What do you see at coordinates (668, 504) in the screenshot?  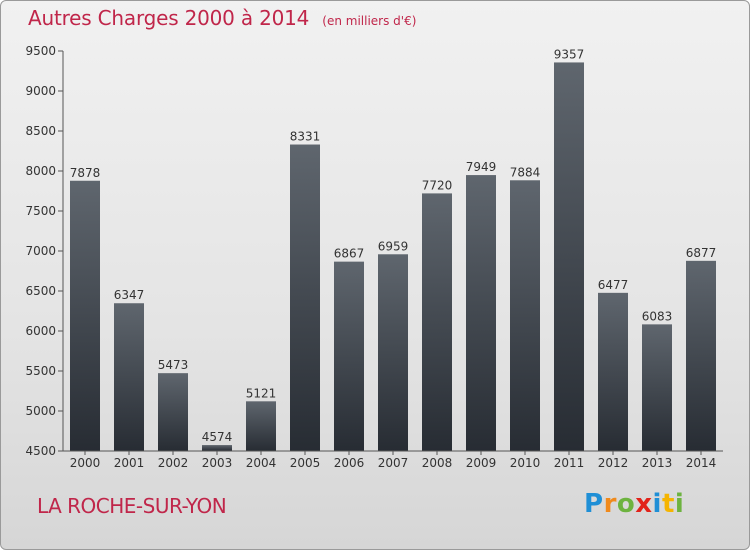 I see `brand-letter: t` at bounding box center [668, 504].